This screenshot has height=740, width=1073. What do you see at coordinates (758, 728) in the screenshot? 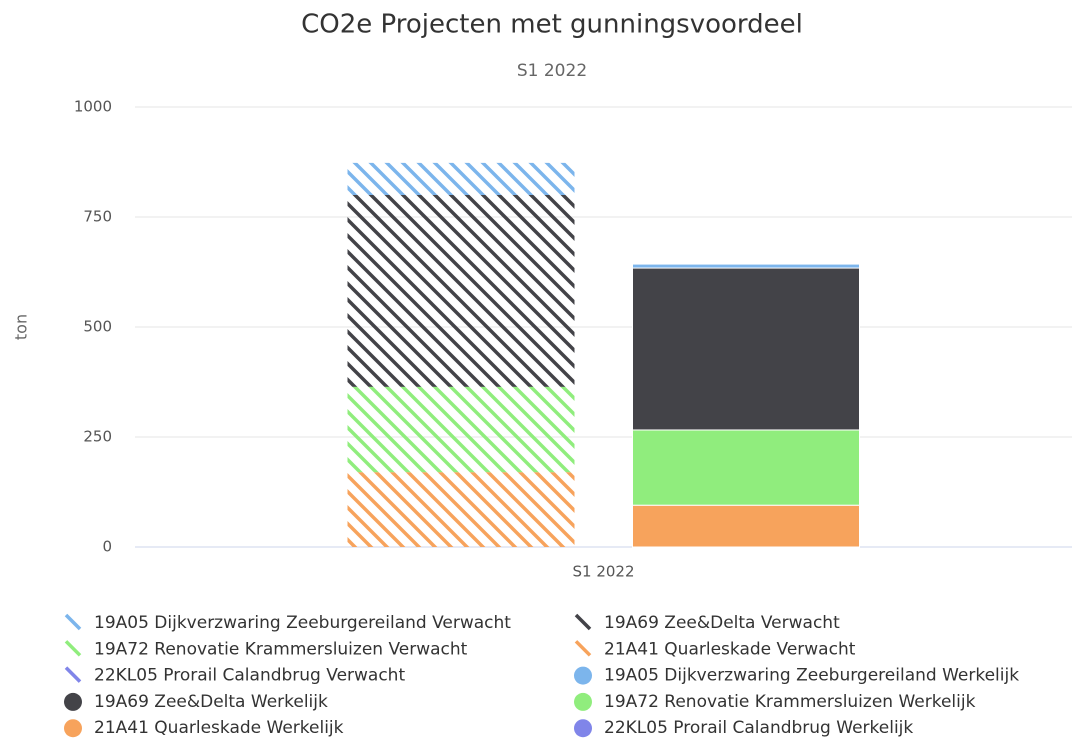
I see `legend-label: 22KL05 Prorail Calandbrug Werkelijk` at bounding box center [758, 728].